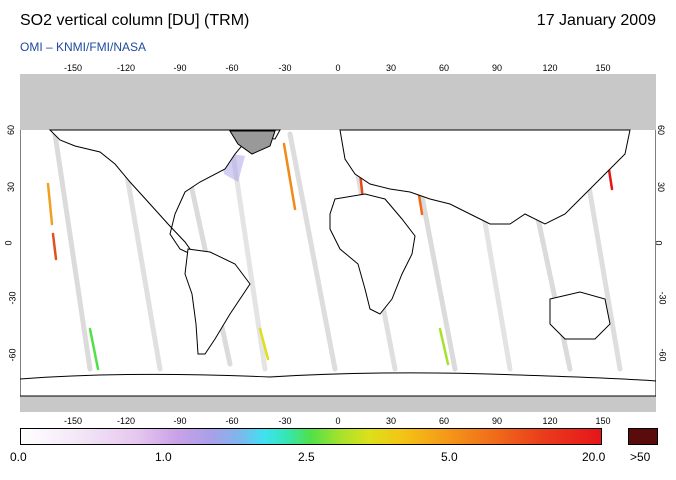 The image size is (676, 480). What do you see at coordinates (662, 355) in the screenshot?
I see `lat-label-right: -60` at bounding box center [662, 355].